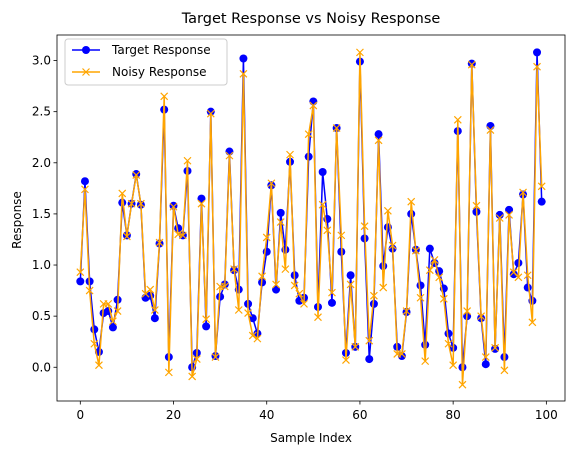 The width and height of the screenshot is (567, 455). What do you see at coordinates (80, 415) in the screenshot?
I see `x-tick-label: 0` at bounding box center [80, 415].